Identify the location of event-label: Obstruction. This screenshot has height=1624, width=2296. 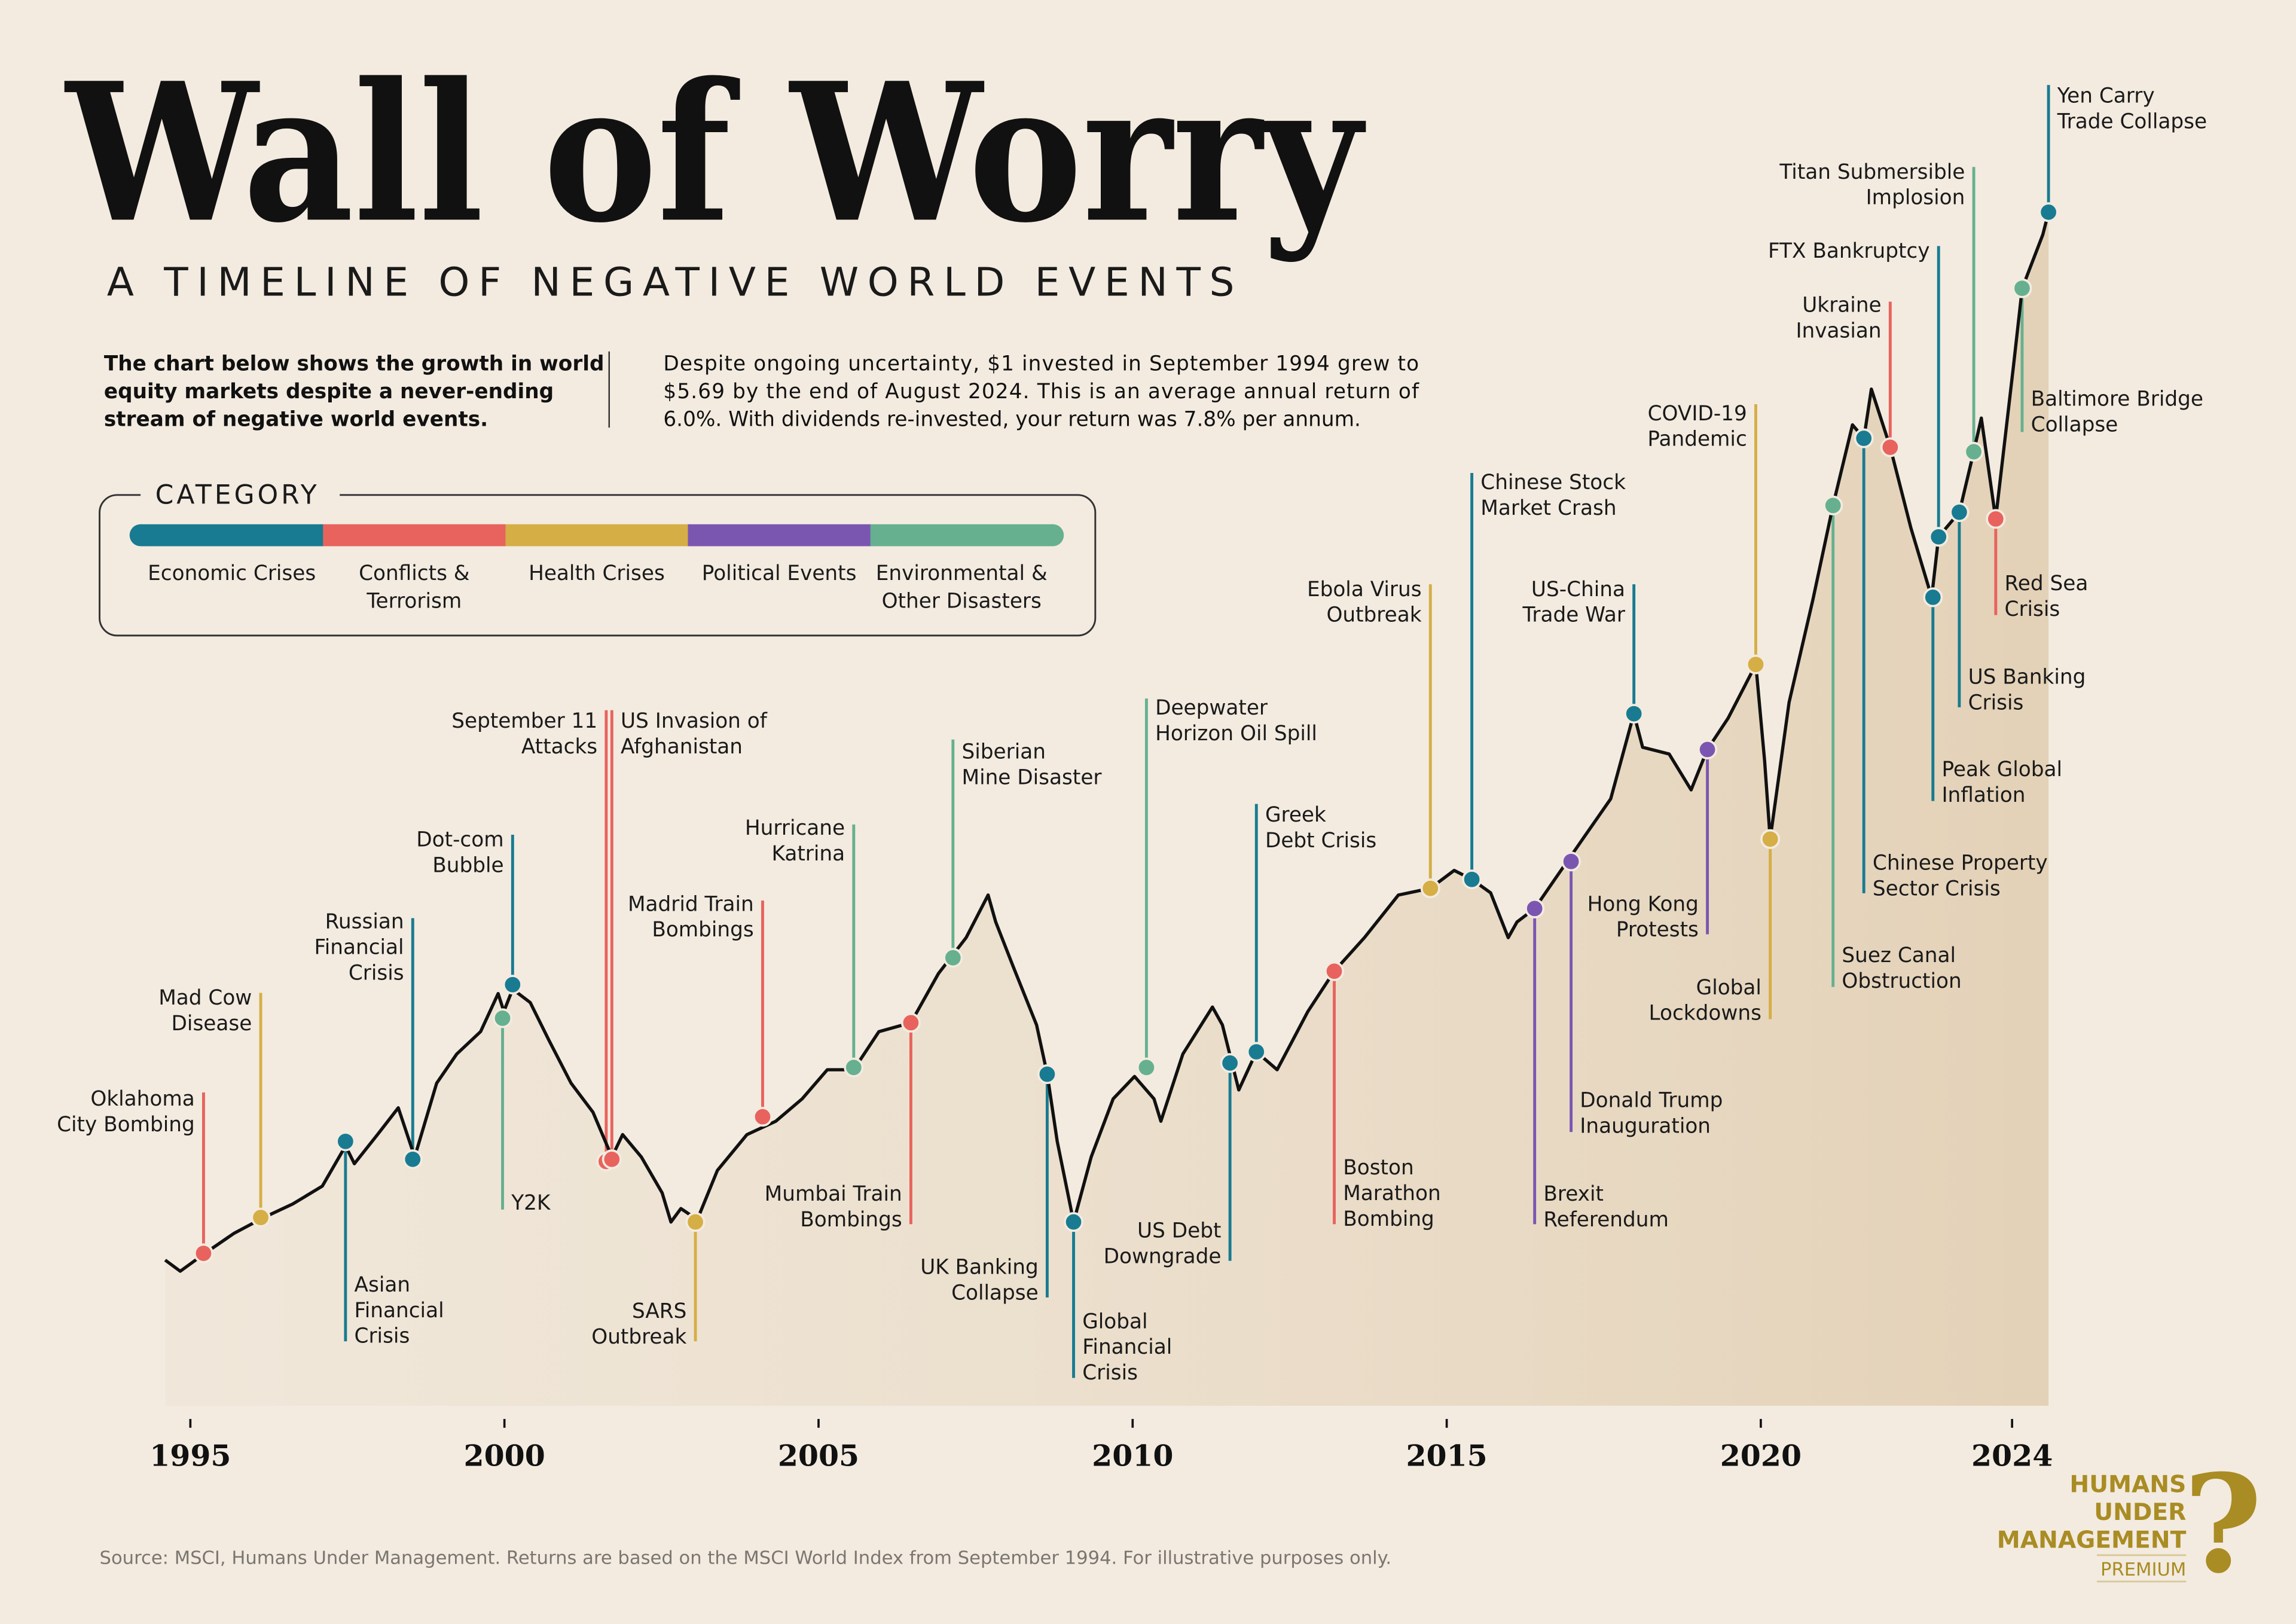
(1901, 981).